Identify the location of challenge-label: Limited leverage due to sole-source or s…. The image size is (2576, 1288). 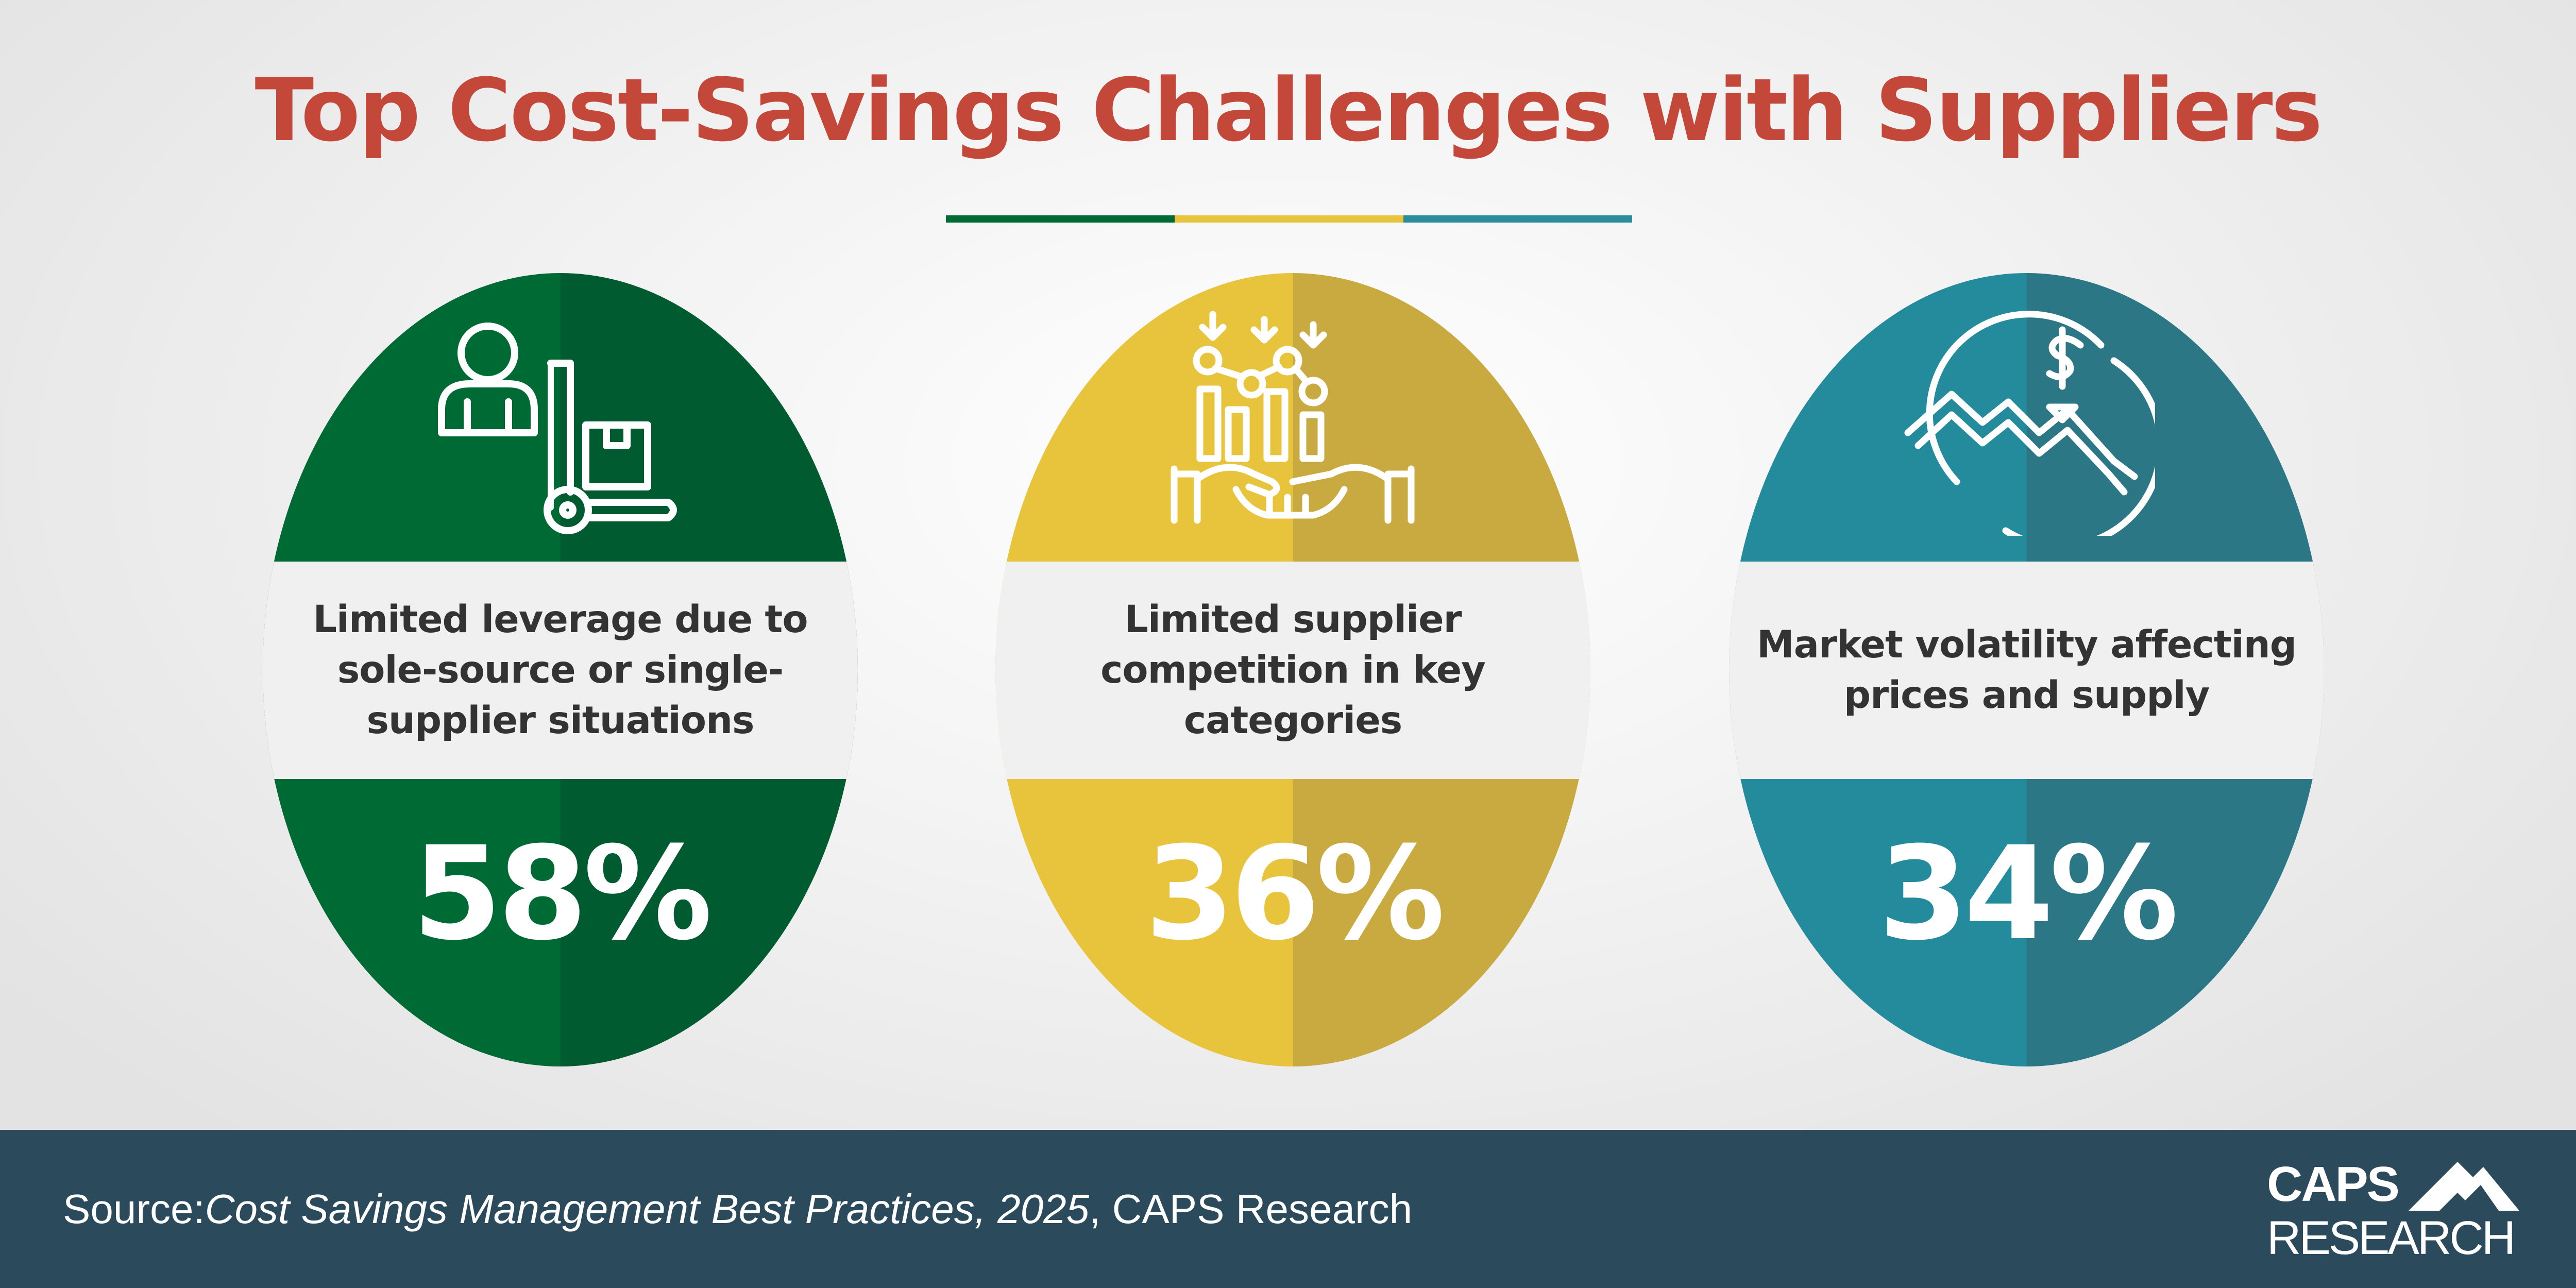
(560, 670).